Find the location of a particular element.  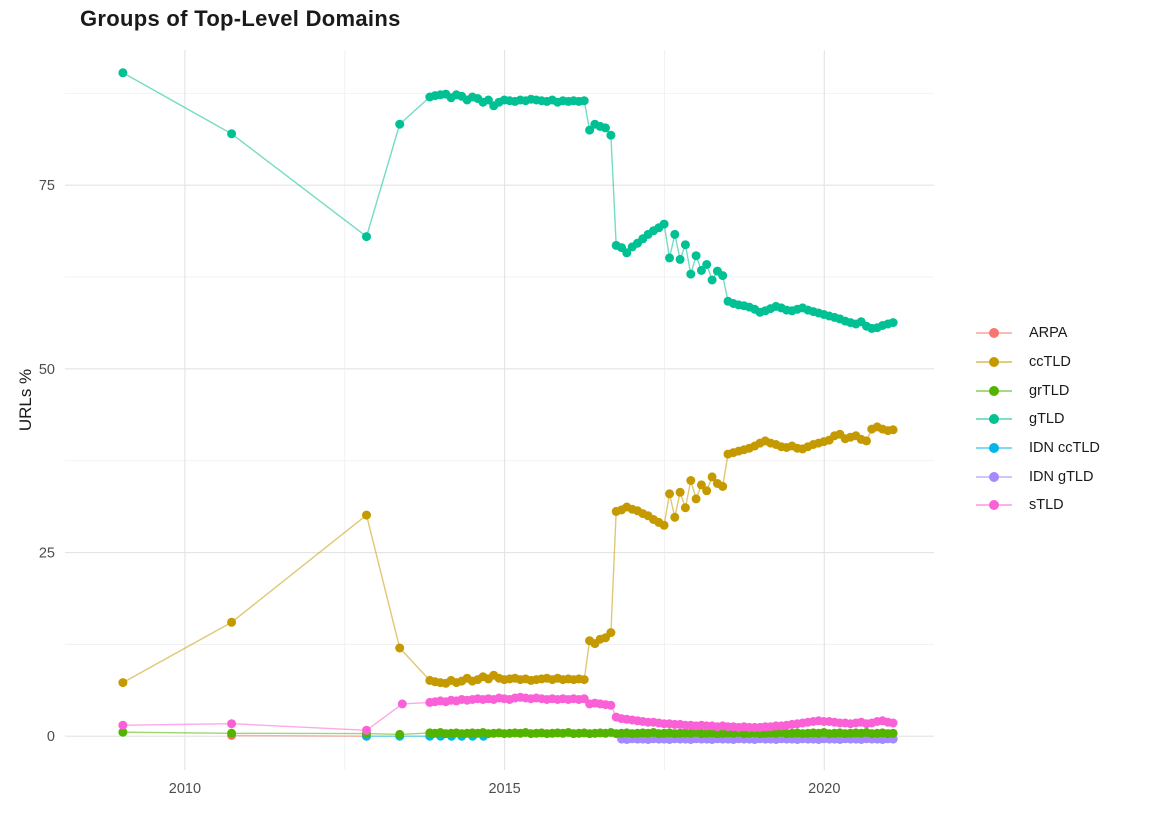

legend-label: ccTLD is located at coordinates (1050, 362).